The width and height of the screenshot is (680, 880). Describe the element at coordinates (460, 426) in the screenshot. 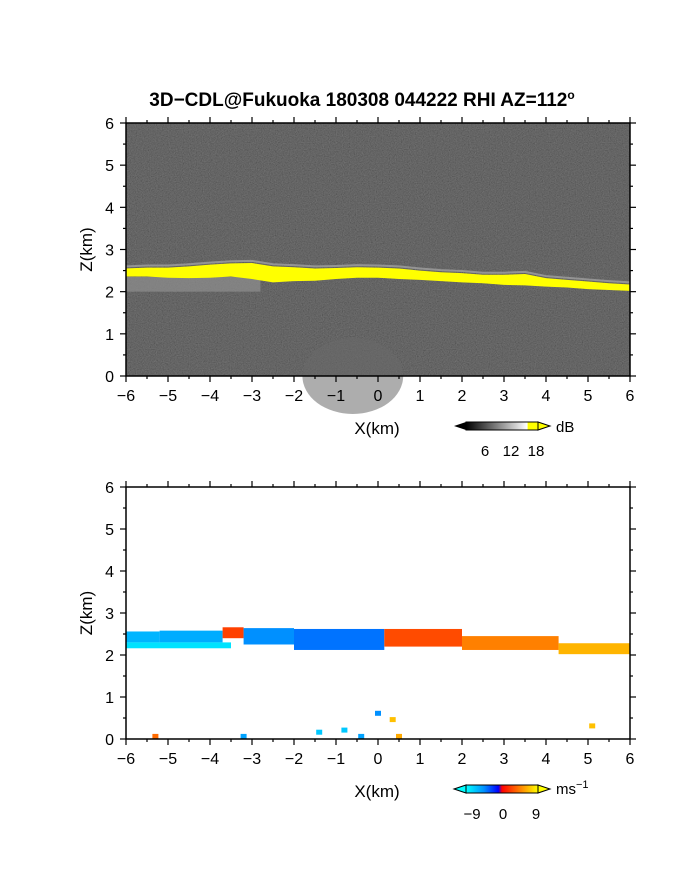

I see `snr-colorbar-left-triangle` at that location.